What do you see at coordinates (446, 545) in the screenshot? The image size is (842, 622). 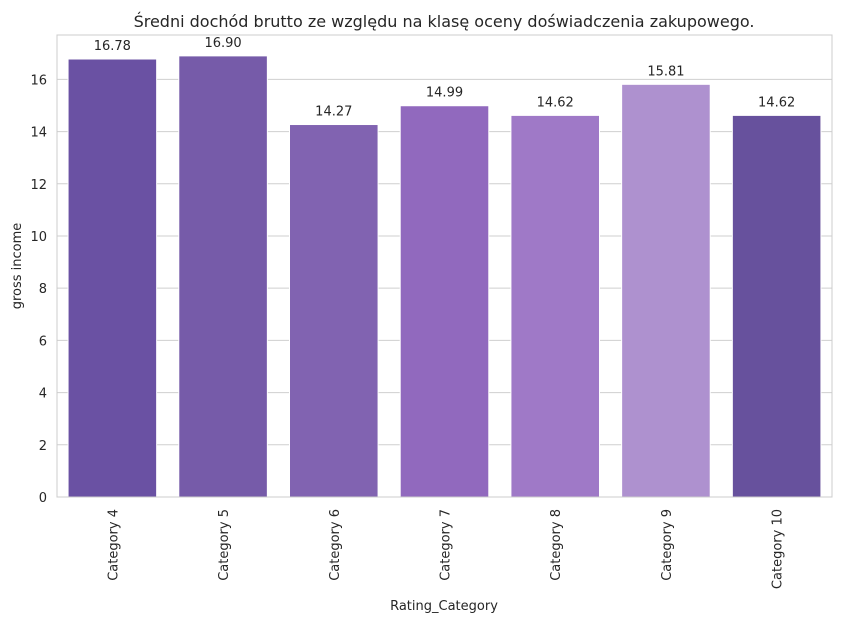 I see `x-tick-label: Category 7` at bounding box center [446, 545].